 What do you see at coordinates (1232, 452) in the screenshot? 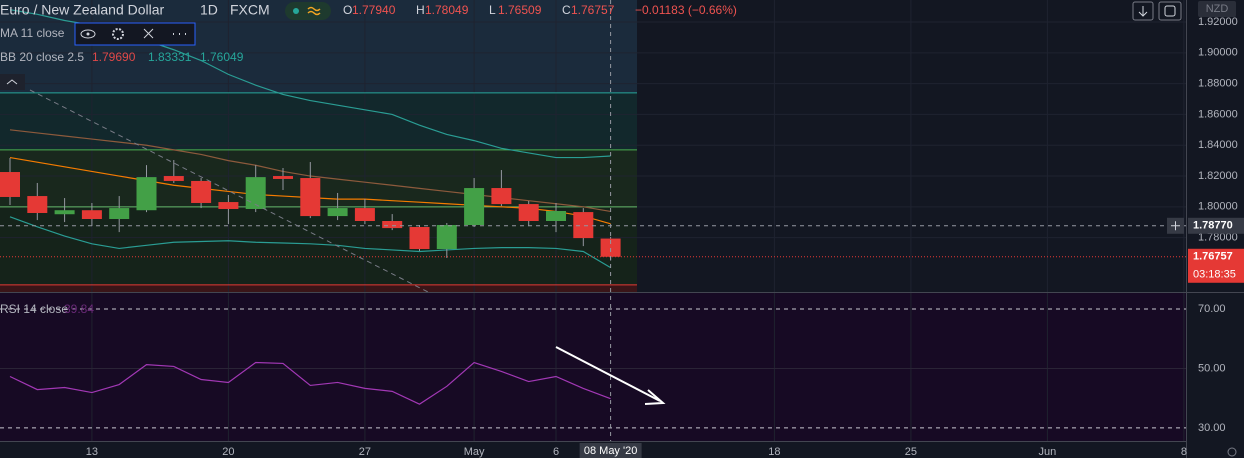
I see `settings-gear` at bounding box center [1232, 452].